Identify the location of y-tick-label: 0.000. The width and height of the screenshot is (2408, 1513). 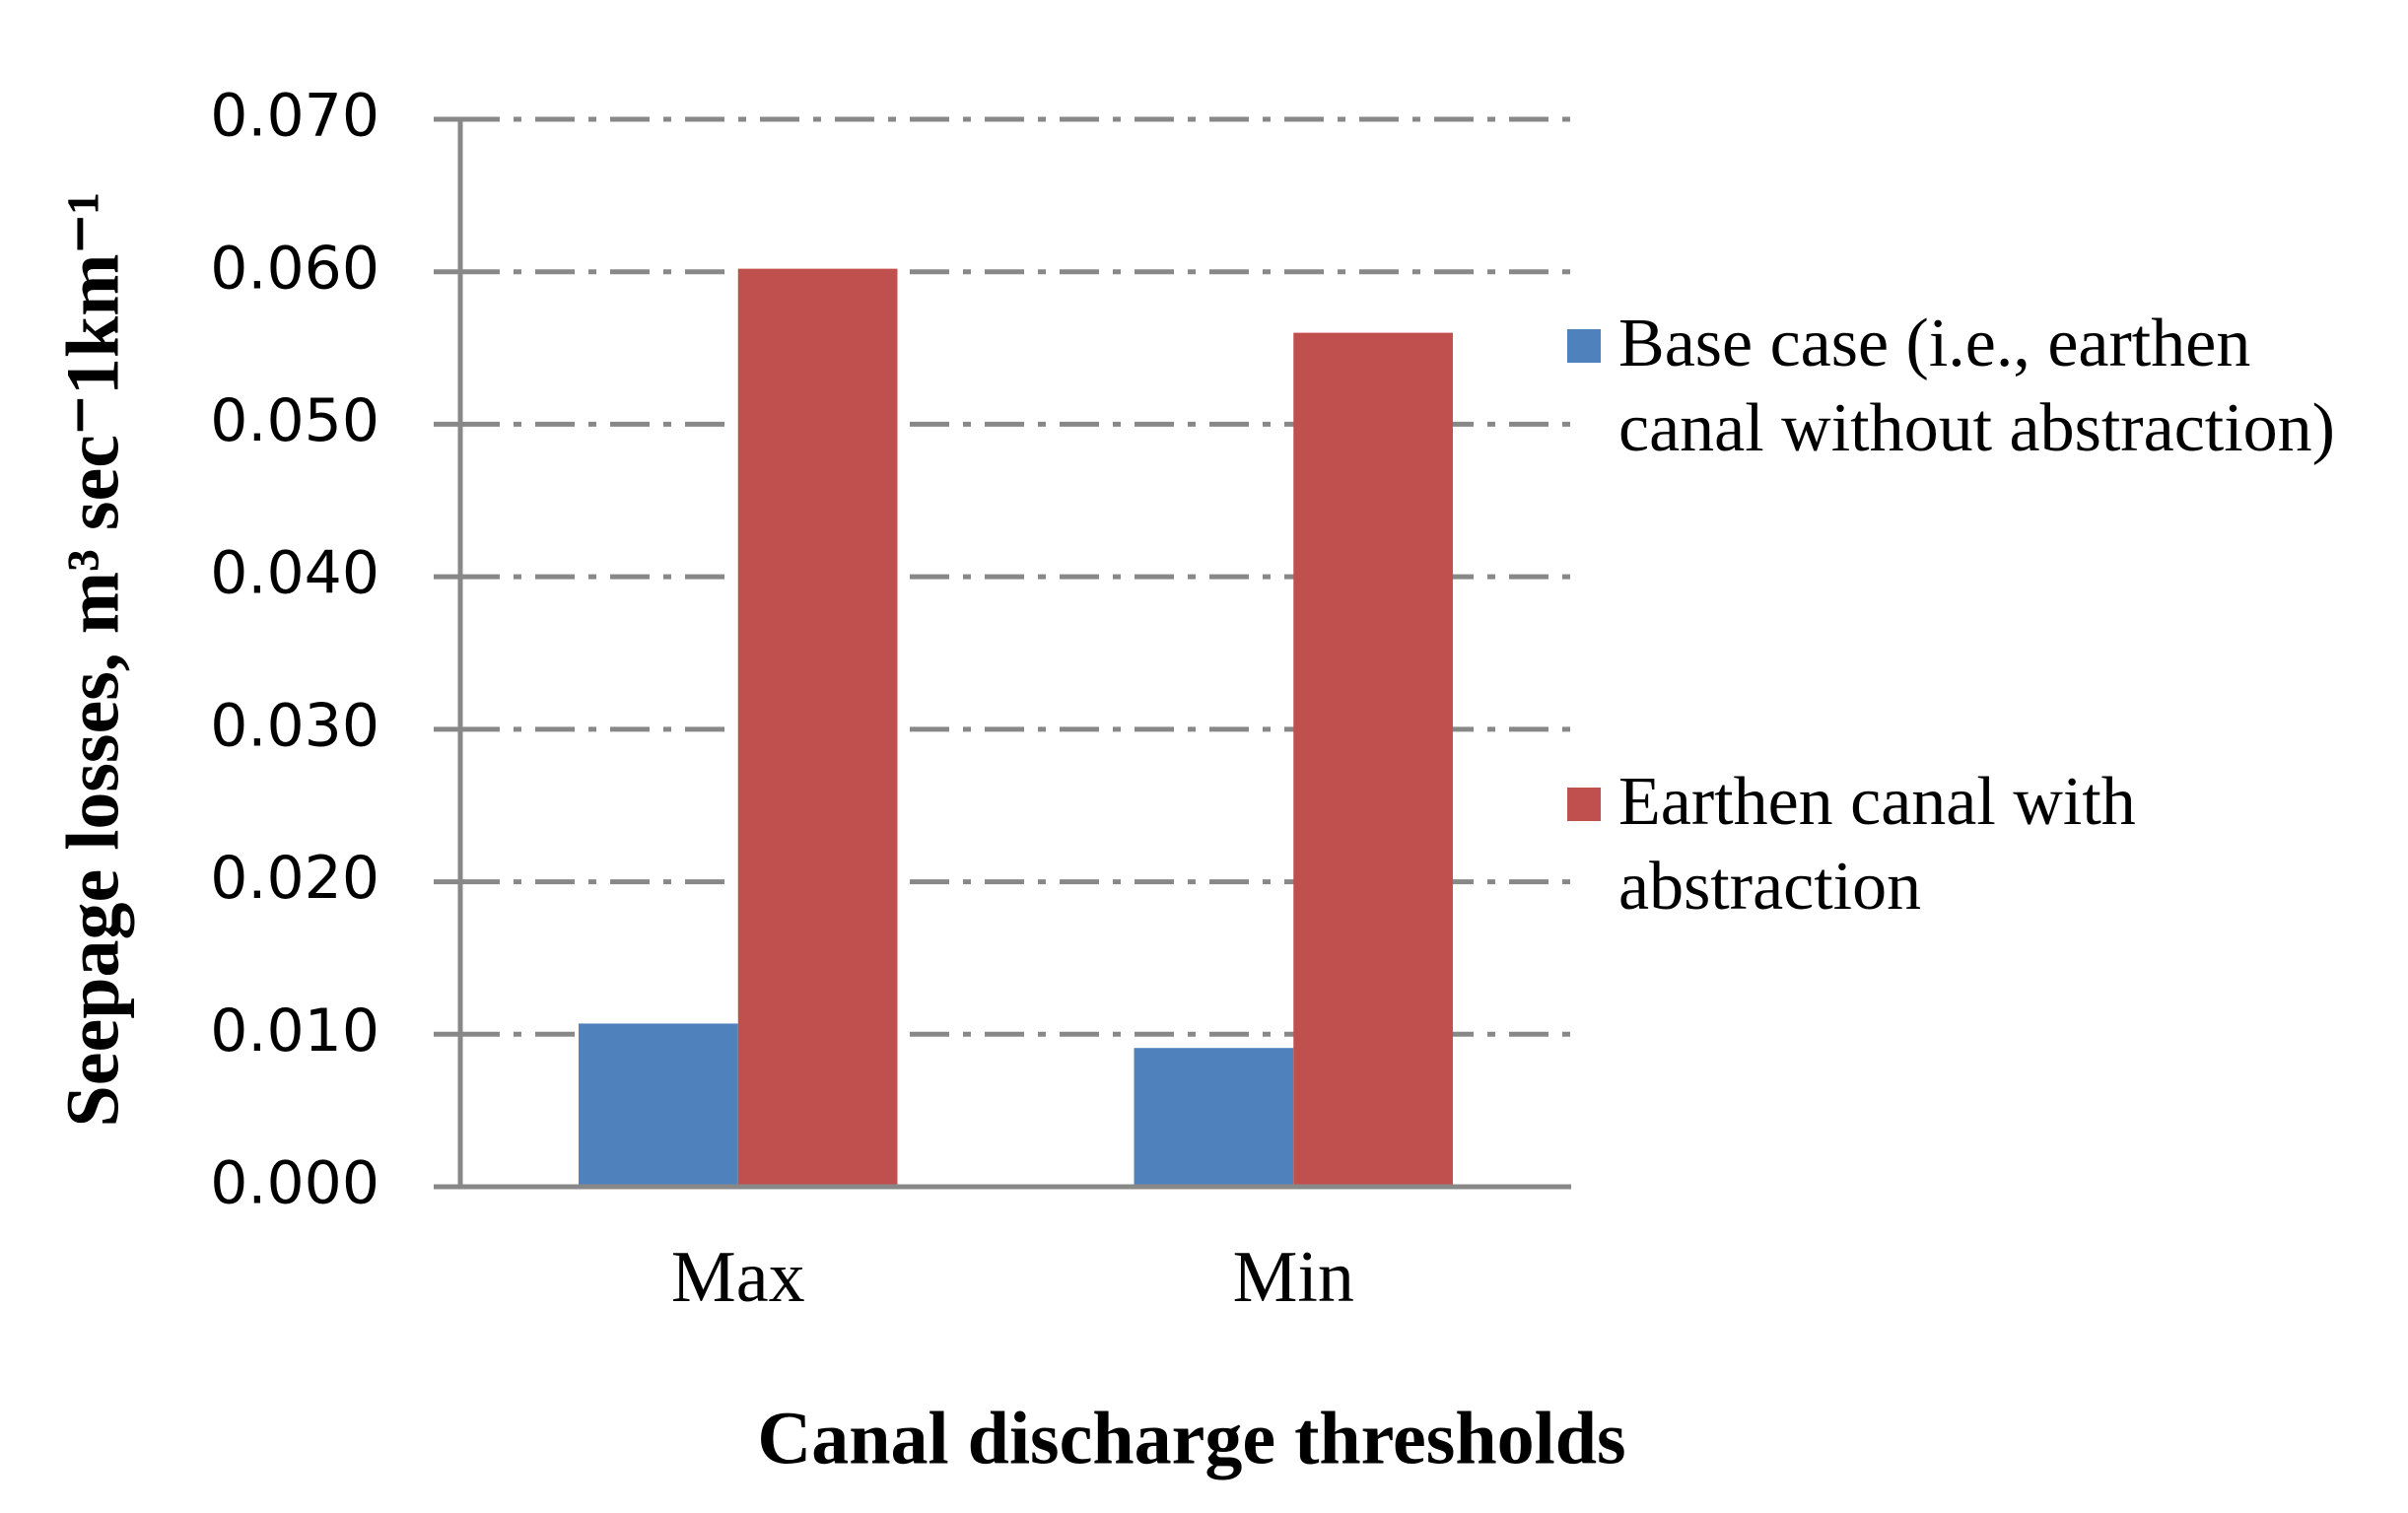
(295, 1183).